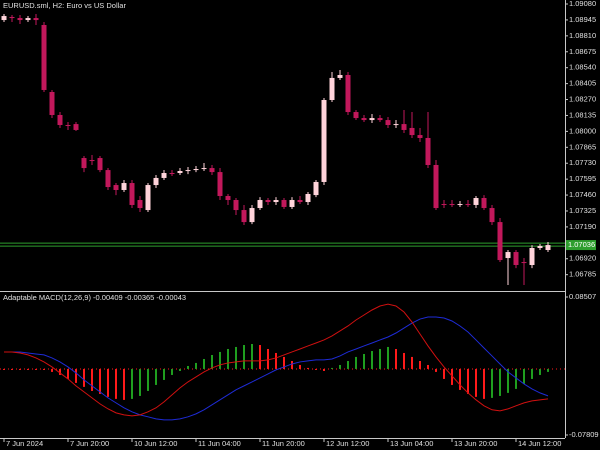 This screenshot has height=450, width=600. What do you see at coordinates (582, 130) in the screenshot?
I see `y-tick-label: 1.08000` at bounding box center [582, 130].